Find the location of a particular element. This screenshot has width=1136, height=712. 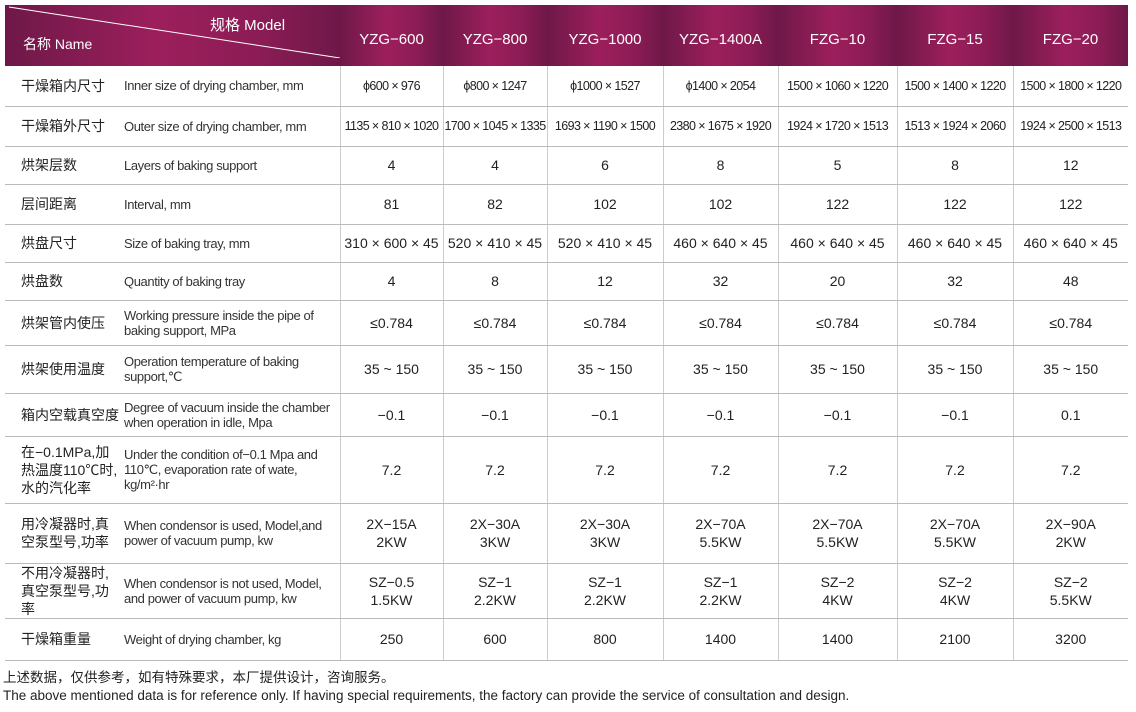

row-label-cn: 用冷凝器时,真空泵型号,功率 is located at coordinates (62, 533).